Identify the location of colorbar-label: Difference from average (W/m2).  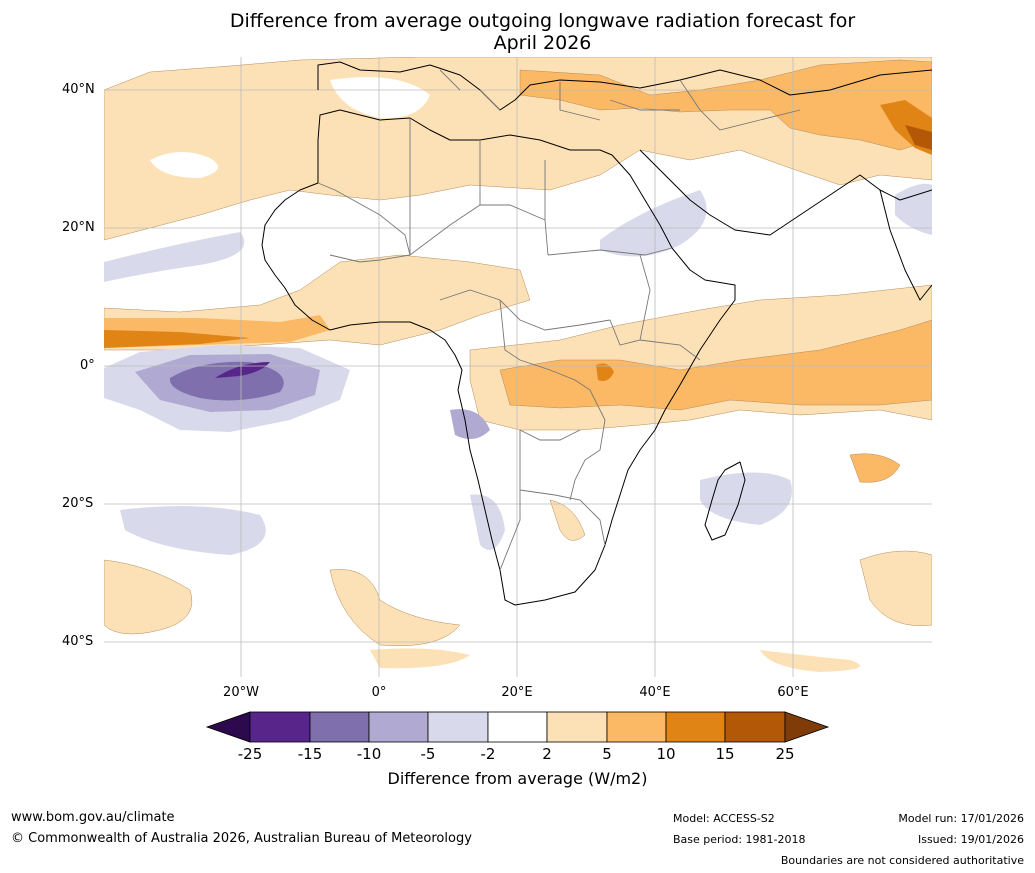
(517, 778).